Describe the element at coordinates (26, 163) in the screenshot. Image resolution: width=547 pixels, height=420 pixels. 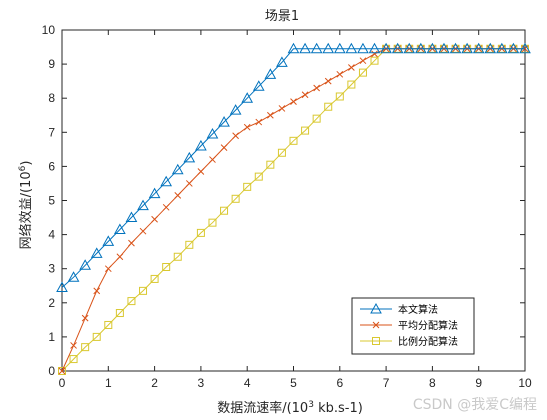
I see `y-axis-label-suffix: )` at that location.